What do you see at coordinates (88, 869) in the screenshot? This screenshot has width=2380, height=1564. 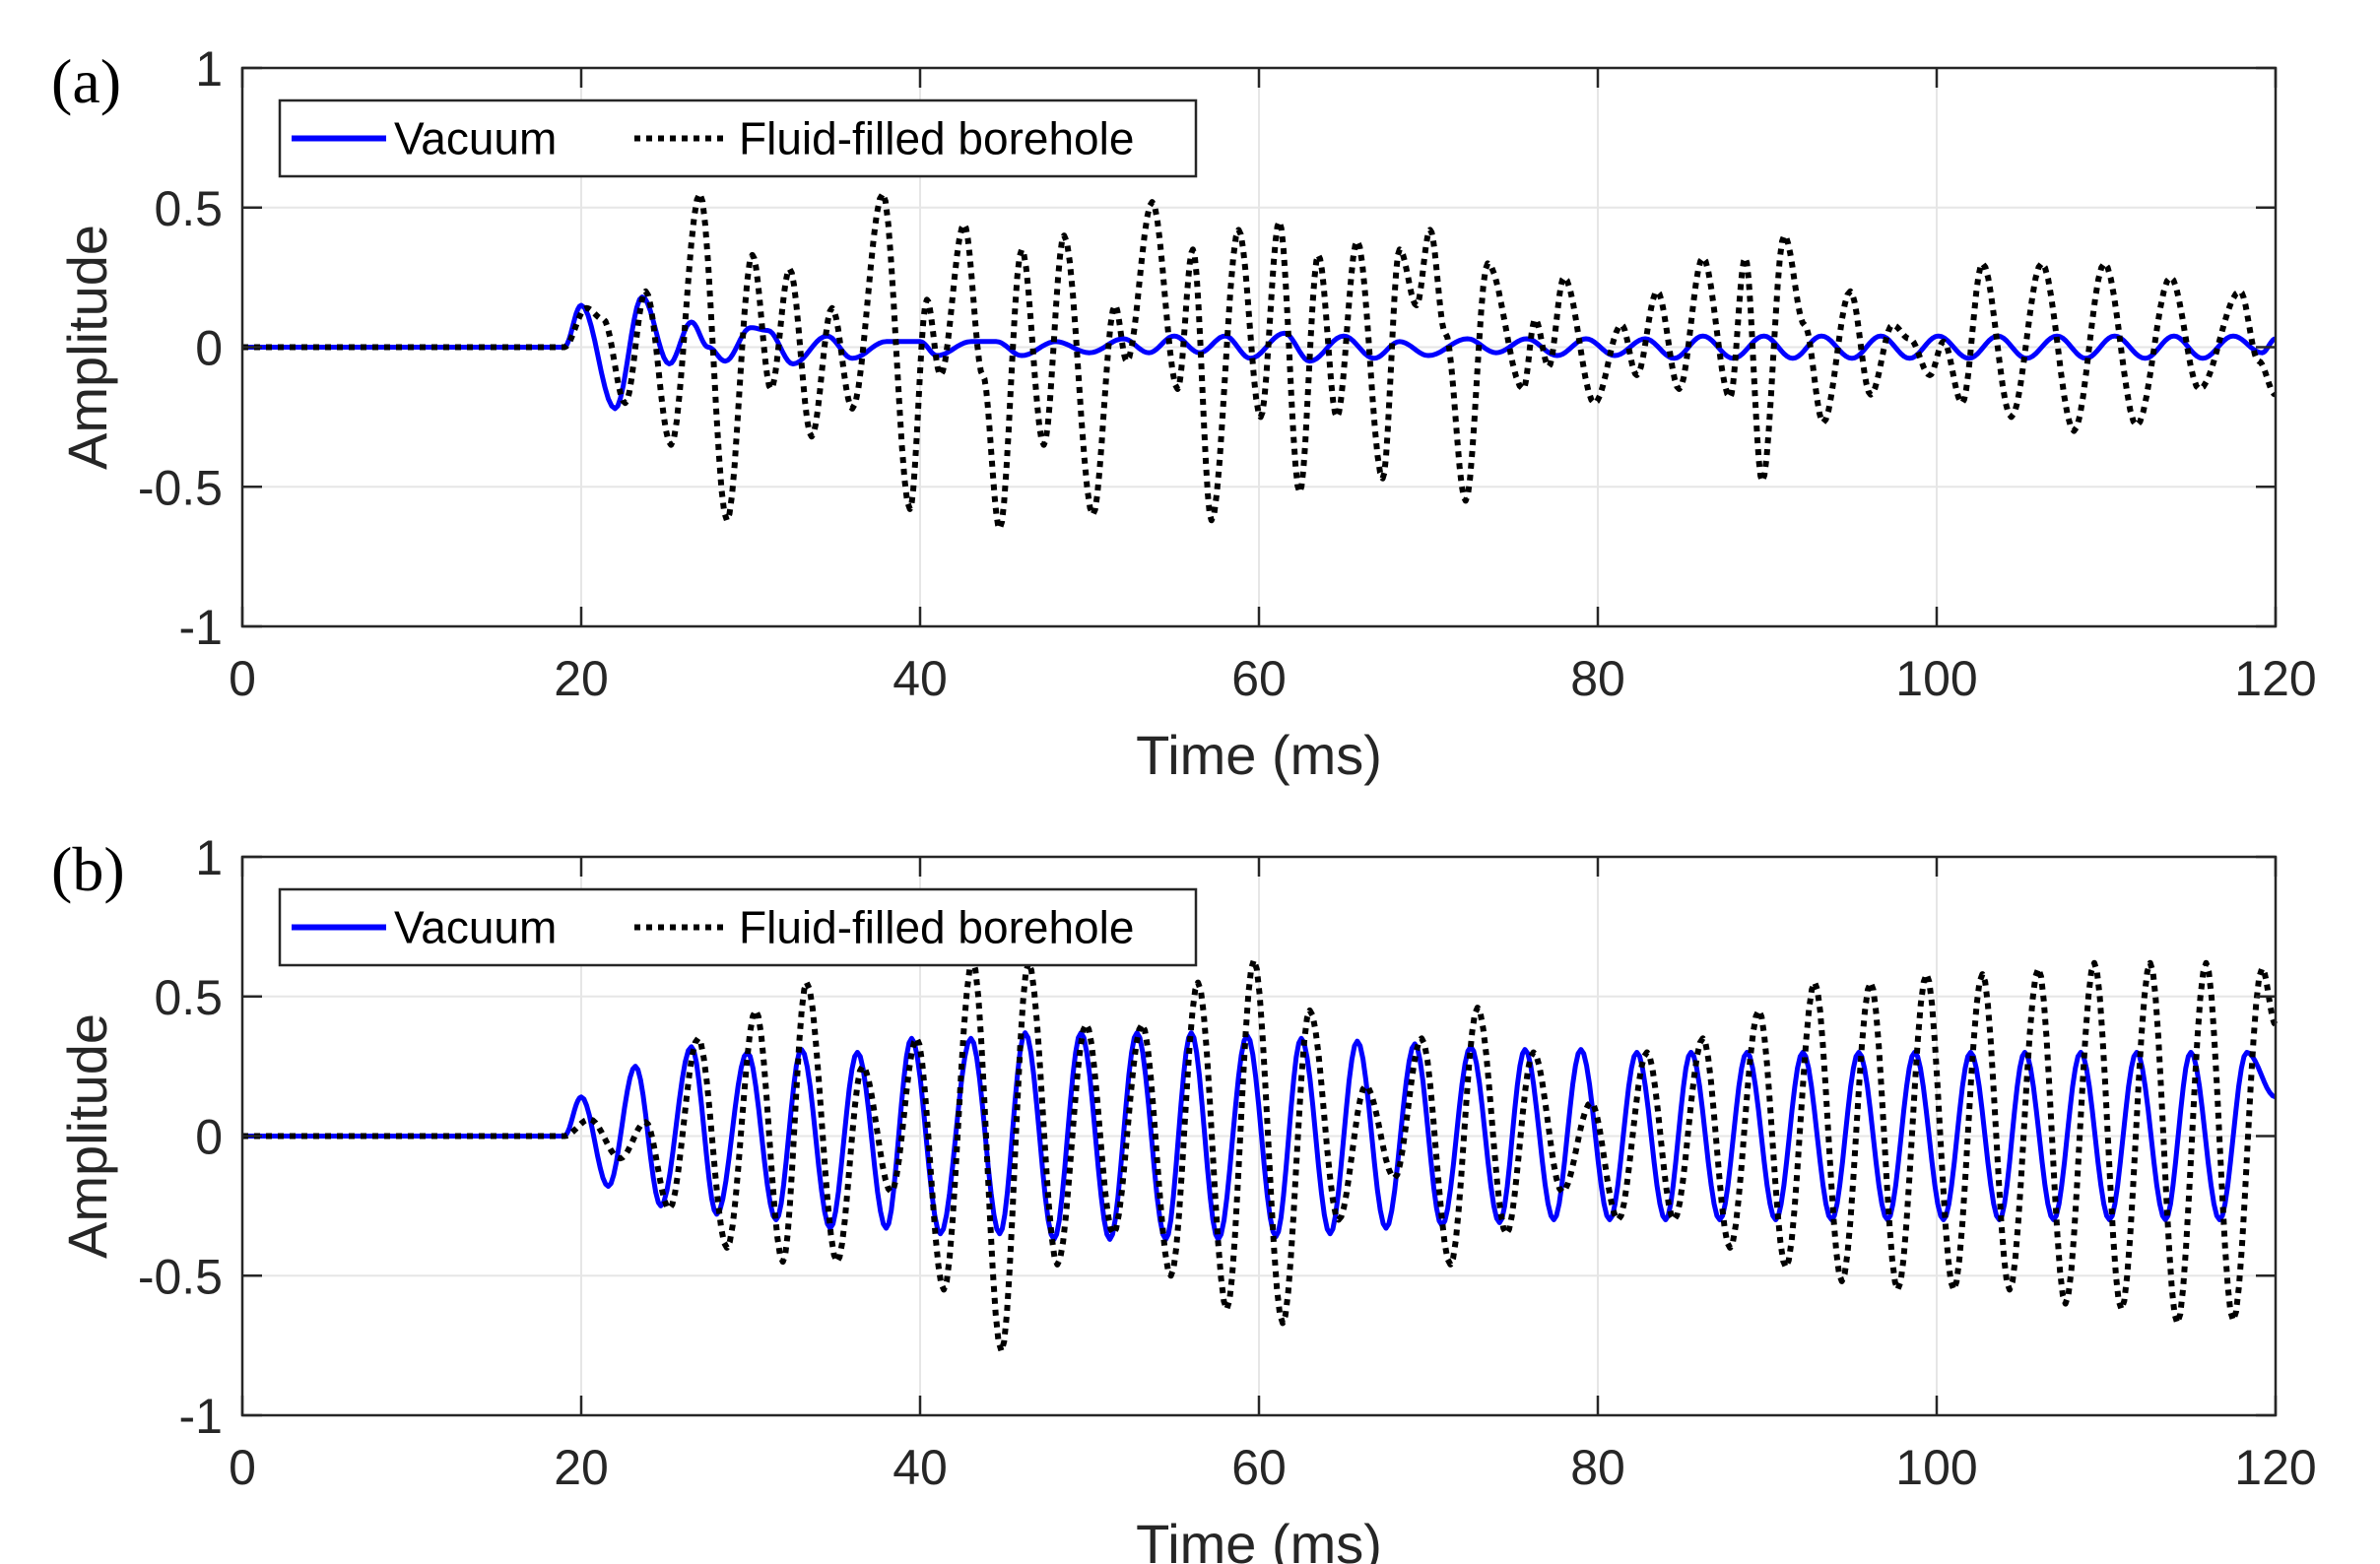 I see `panel-label-b: (b)` at bounding box center [88, 869].